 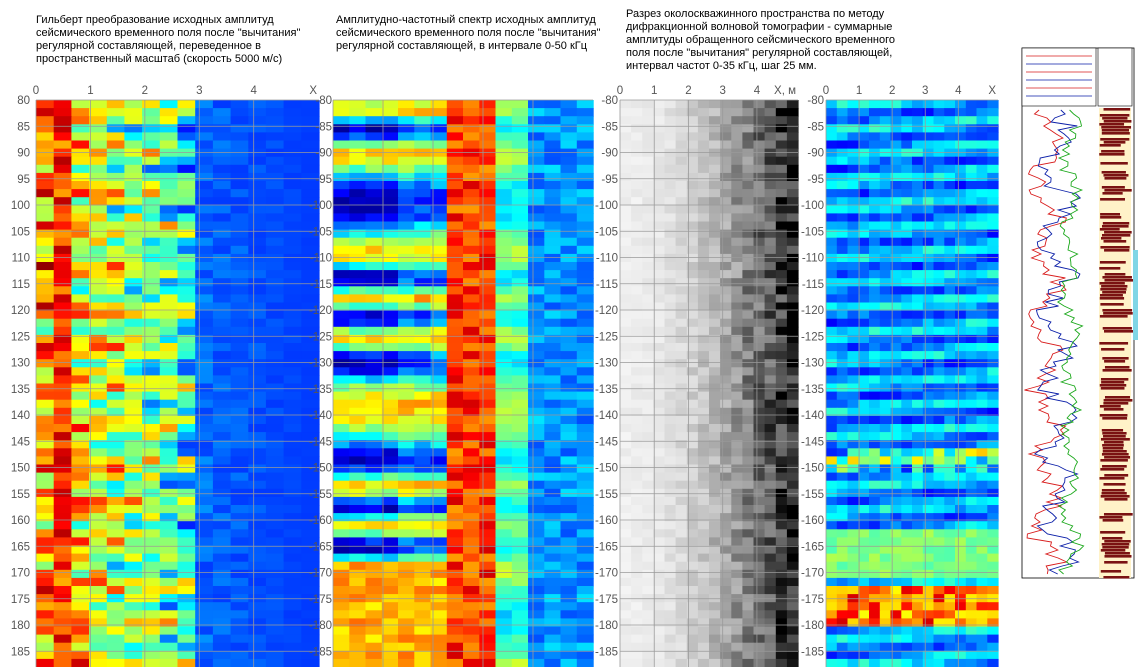 What do you see at coordinates (320, 547) in the screenshot?
I see `y-tick-label: -165` at bounding box center [320, 547].